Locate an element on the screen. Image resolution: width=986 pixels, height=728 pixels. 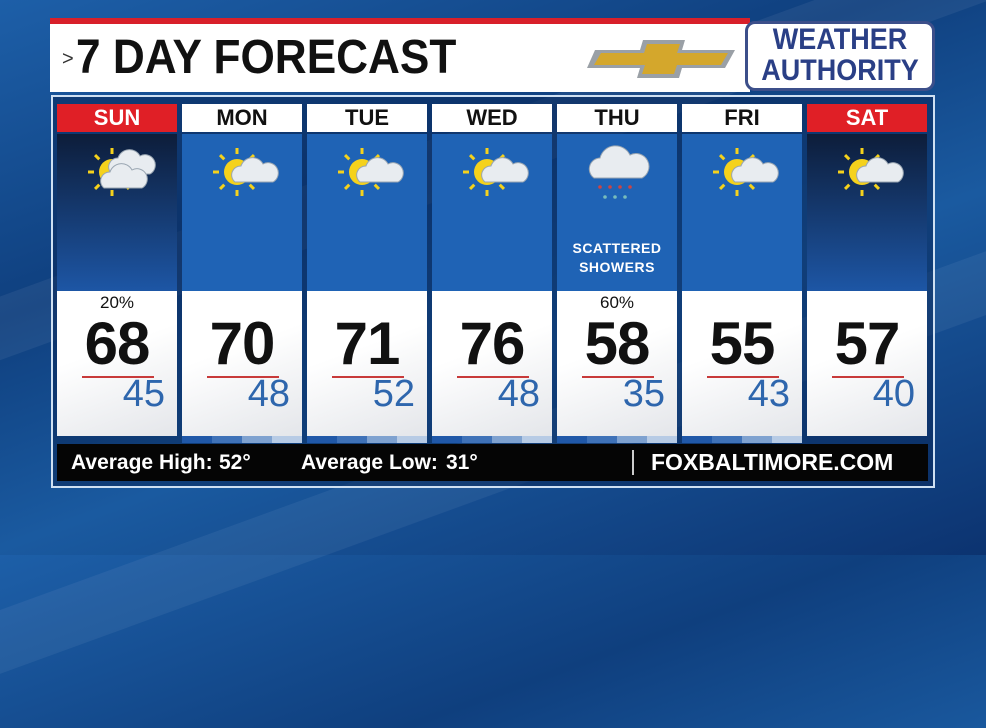
temperature-panel: 71 52 is located at coordinates (367, 363).